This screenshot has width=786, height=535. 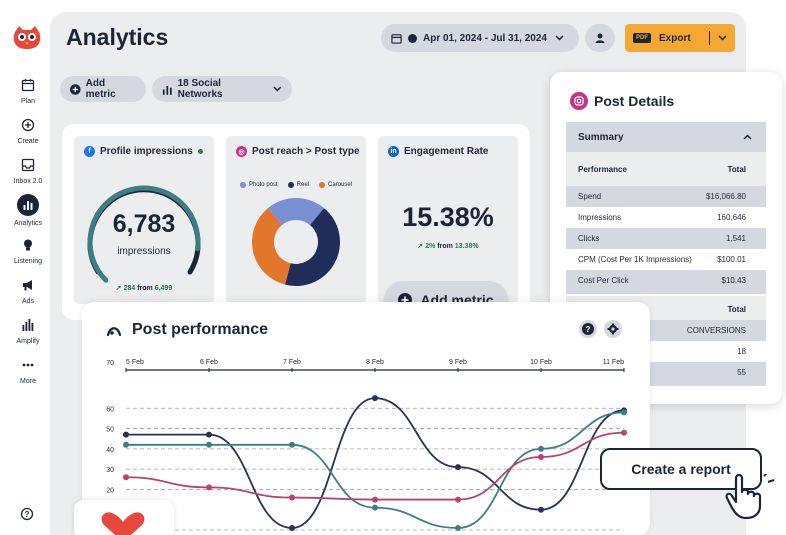 I want to click on legend-carousel: Carousel, so click(x=335, y=185).